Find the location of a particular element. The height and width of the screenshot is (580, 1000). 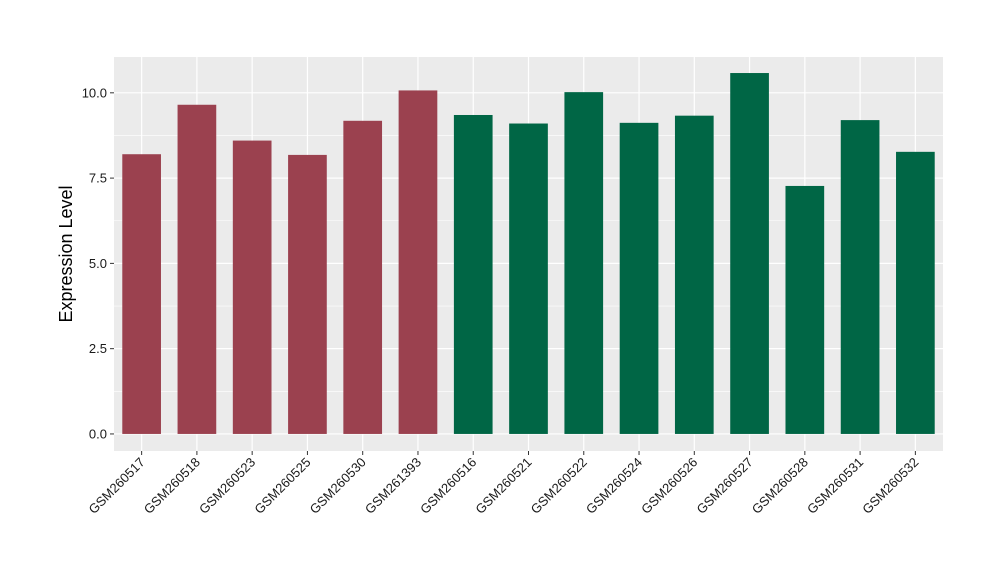

bar-GSM261393 is located at coordinates (418, 262).